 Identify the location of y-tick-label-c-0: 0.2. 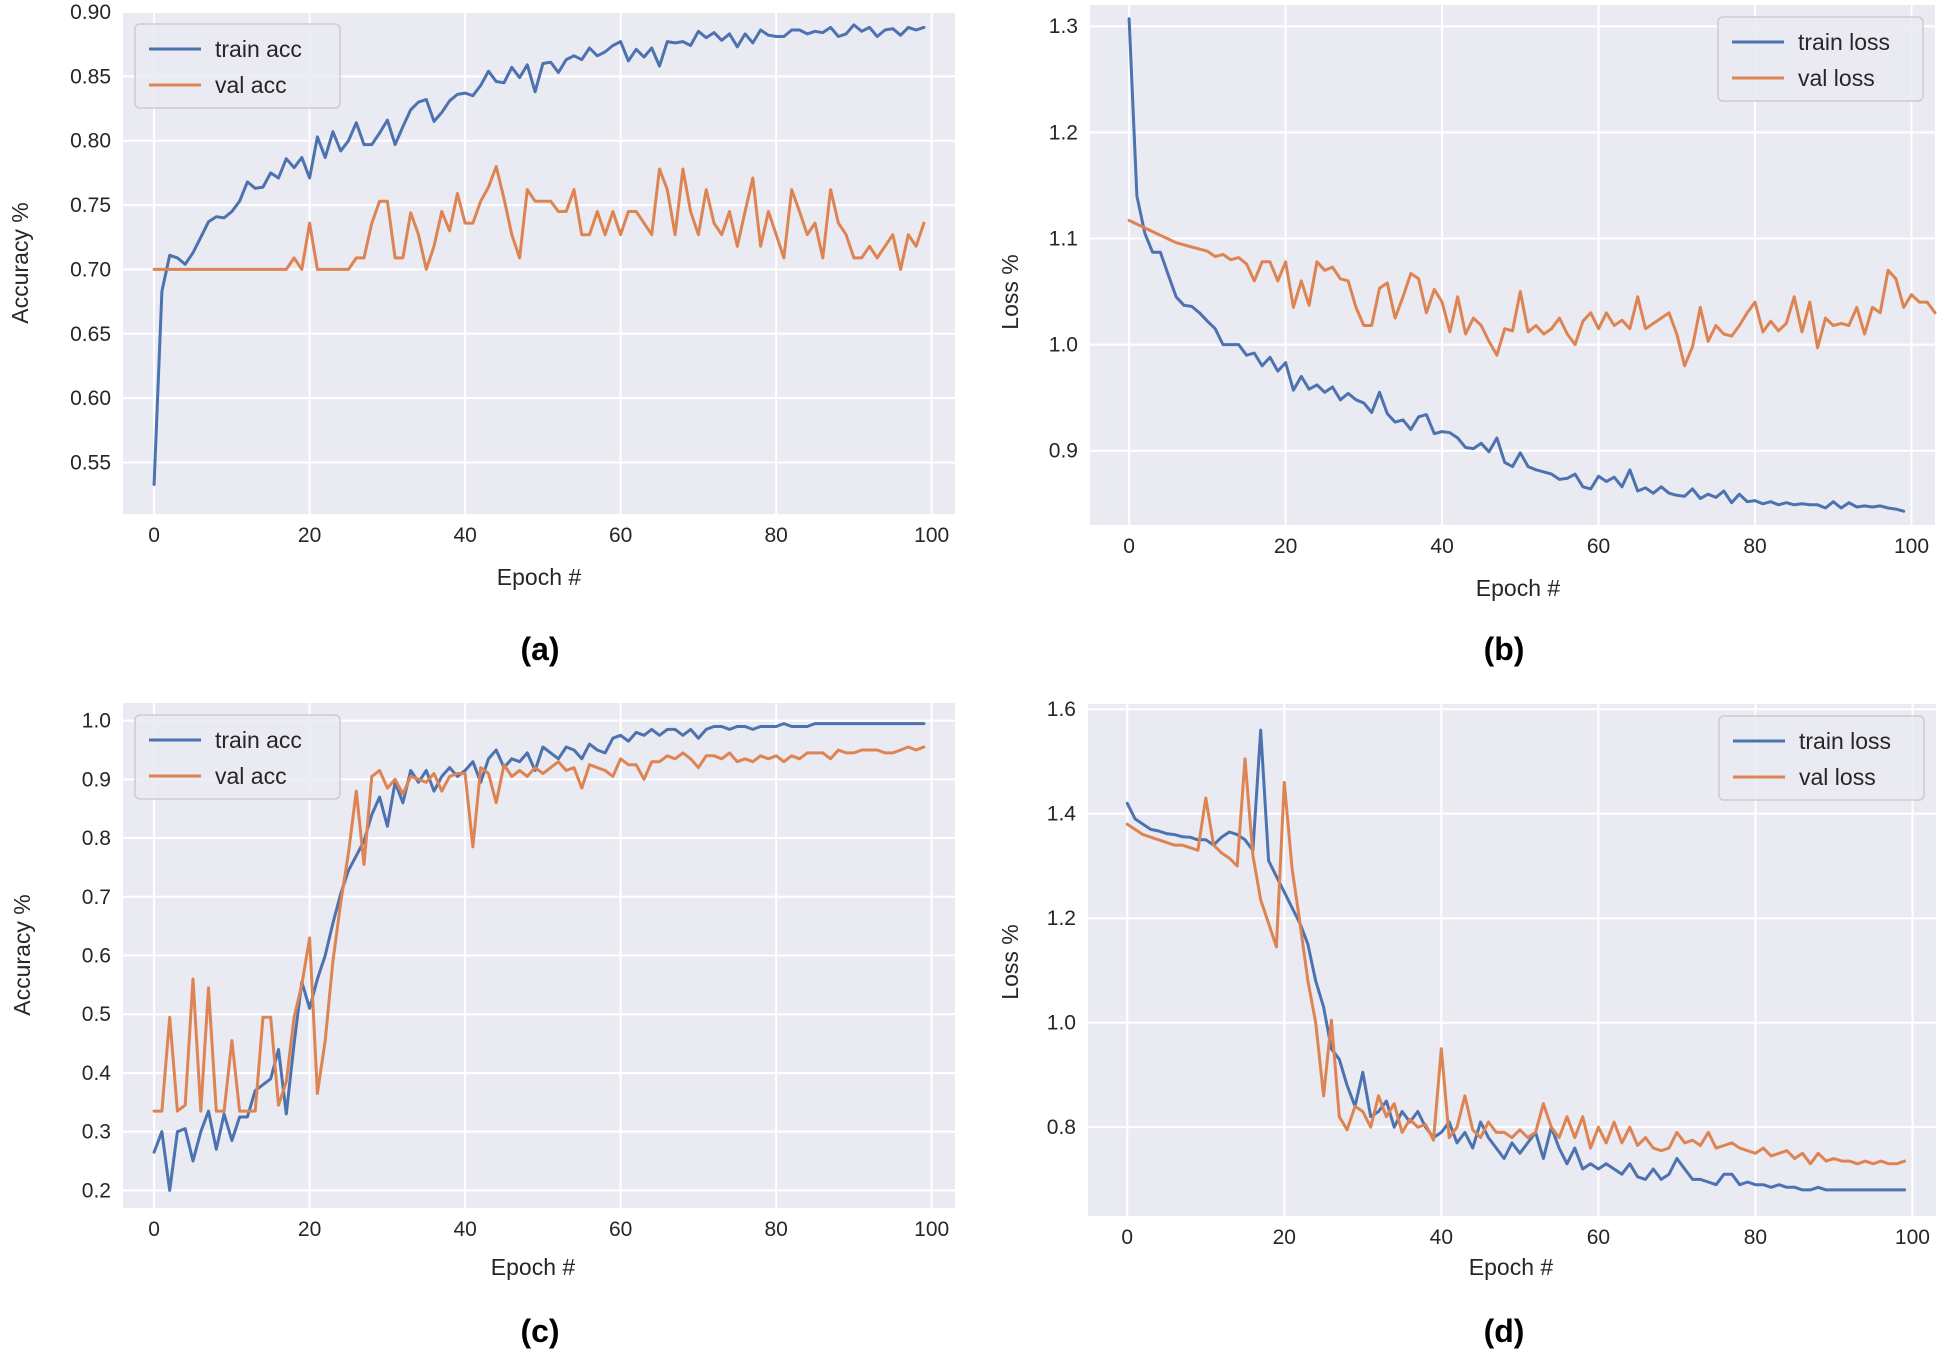
(96, 1190).